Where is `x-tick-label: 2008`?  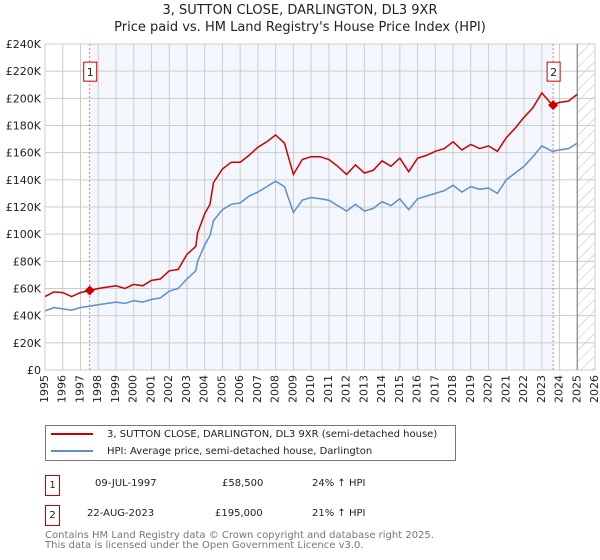 x-tick-label: 2008 is located at coordinates (275, 389).